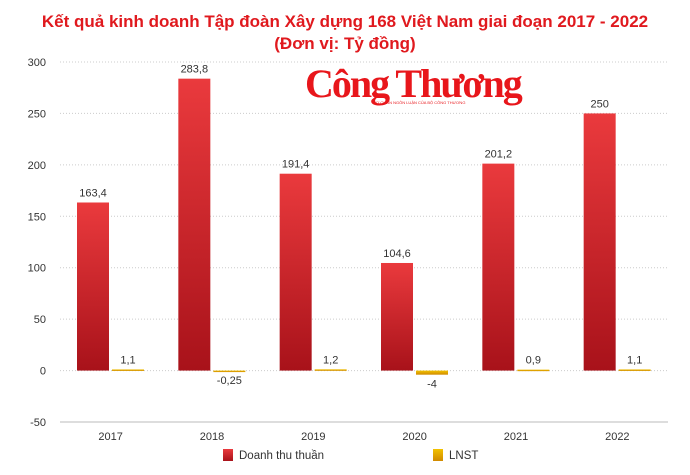 This screenshot has height=475, width=690. Describe the element at coordinates (93, 194) in the screenshot. I see `data-label: 163,4` at that location.